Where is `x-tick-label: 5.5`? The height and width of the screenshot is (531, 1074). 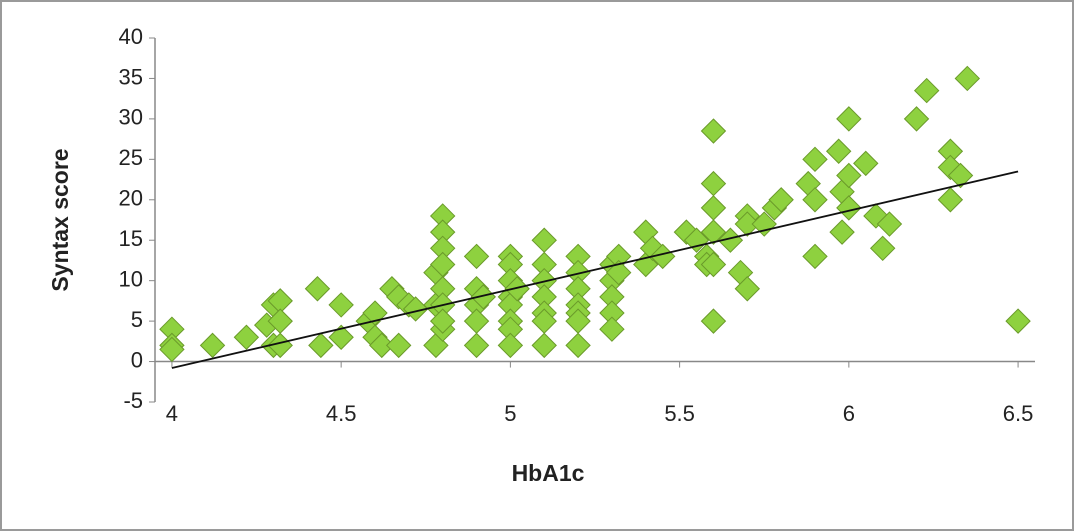 x-tick-label: 5.5 is located at coordinates (679, 413).